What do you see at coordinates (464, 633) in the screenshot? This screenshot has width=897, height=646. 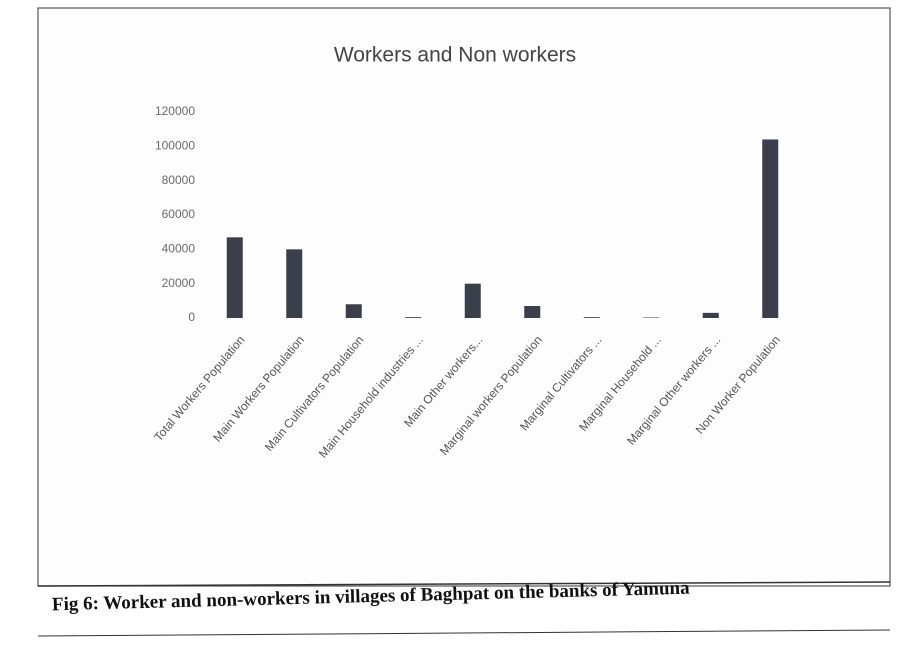 I see `caption-bottom-rule` at bounding box center [464, 633].